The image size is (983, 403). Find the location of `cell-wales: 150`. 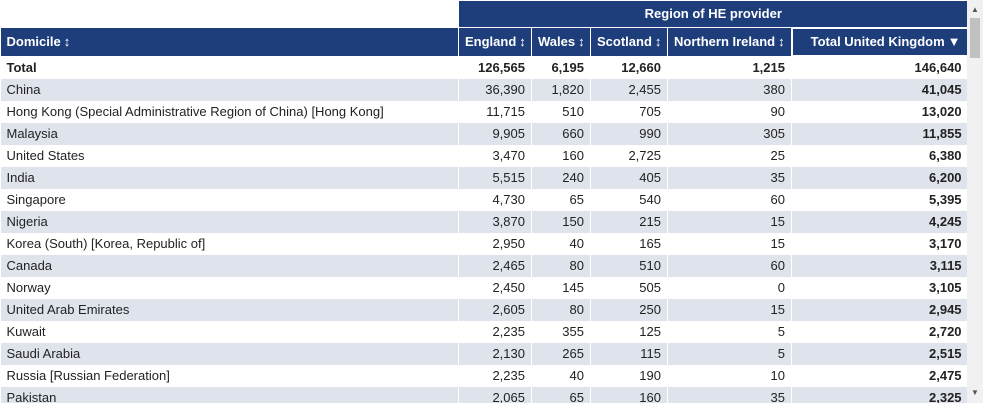

cell-wales: 150 is located at coordinates (561, 221).